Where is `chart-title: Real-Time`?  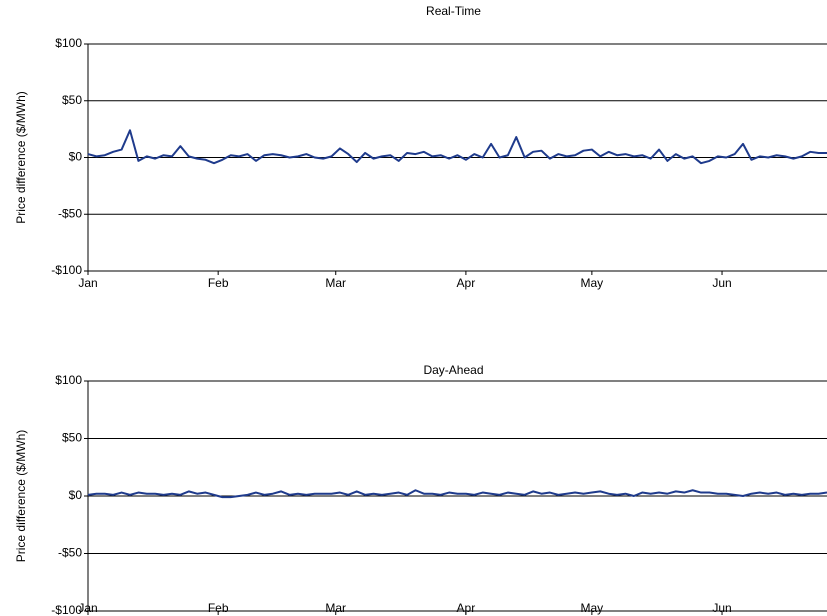
chart-title: Real-Time is located at coordinates (453, 11).